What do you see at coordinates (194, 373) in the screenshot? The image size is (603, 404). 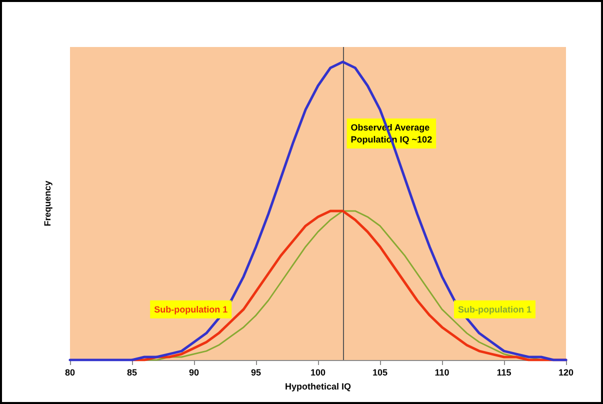 I see `x-tick-label: 90` at bounding box center [194, 373].